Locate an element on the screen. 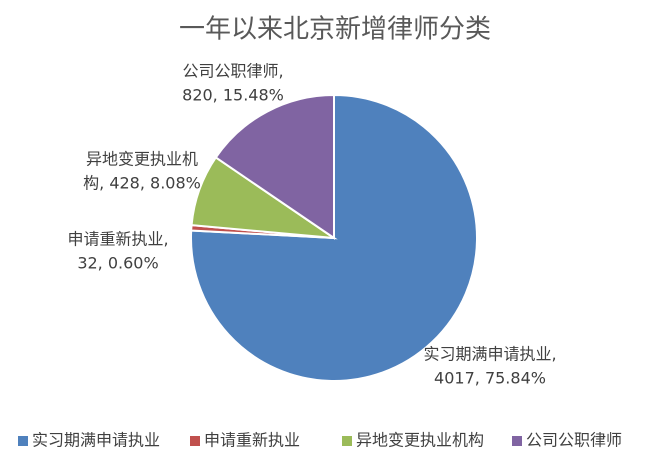 The image size is (670, 470). data-label: 申请重新执业, is located at coordinates (117, 239).